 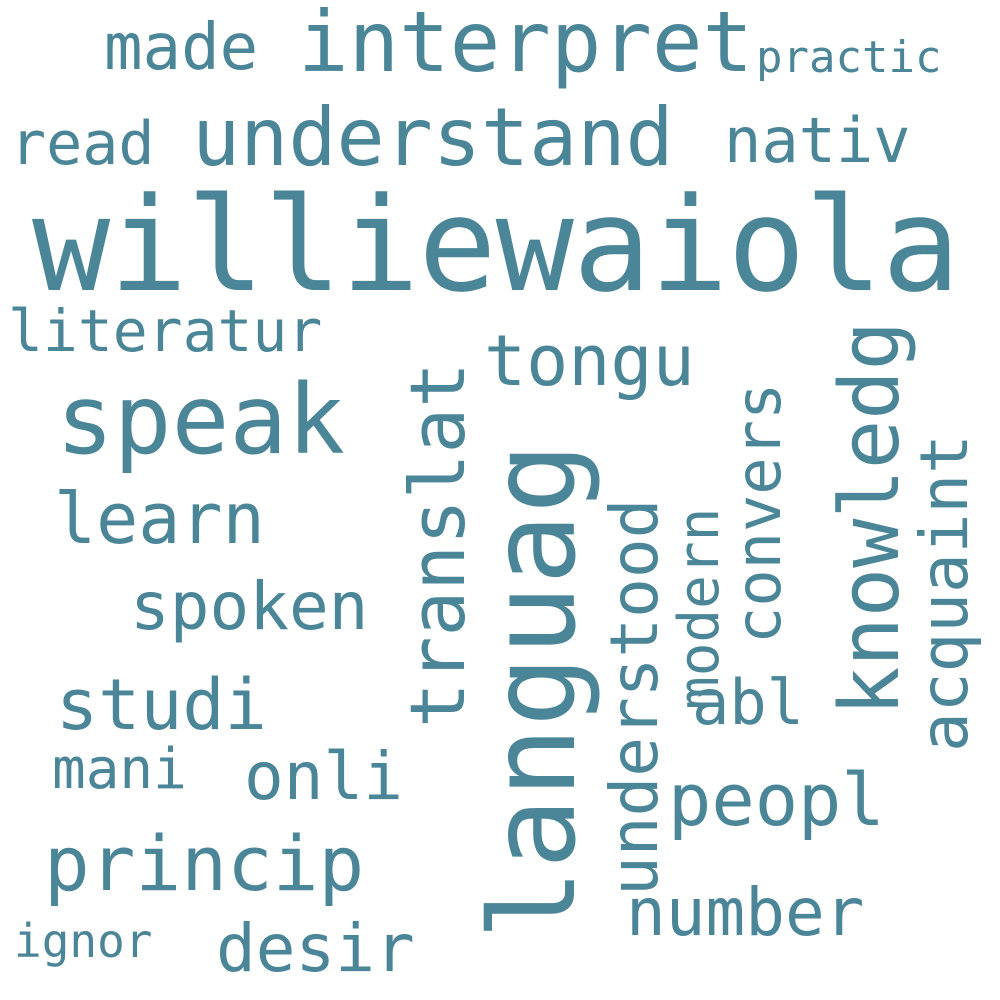 What do you see at coordinates (870, 518) in the screenshot?
I see `word-knowledg: knowledg` at bounding box center [870, 518].